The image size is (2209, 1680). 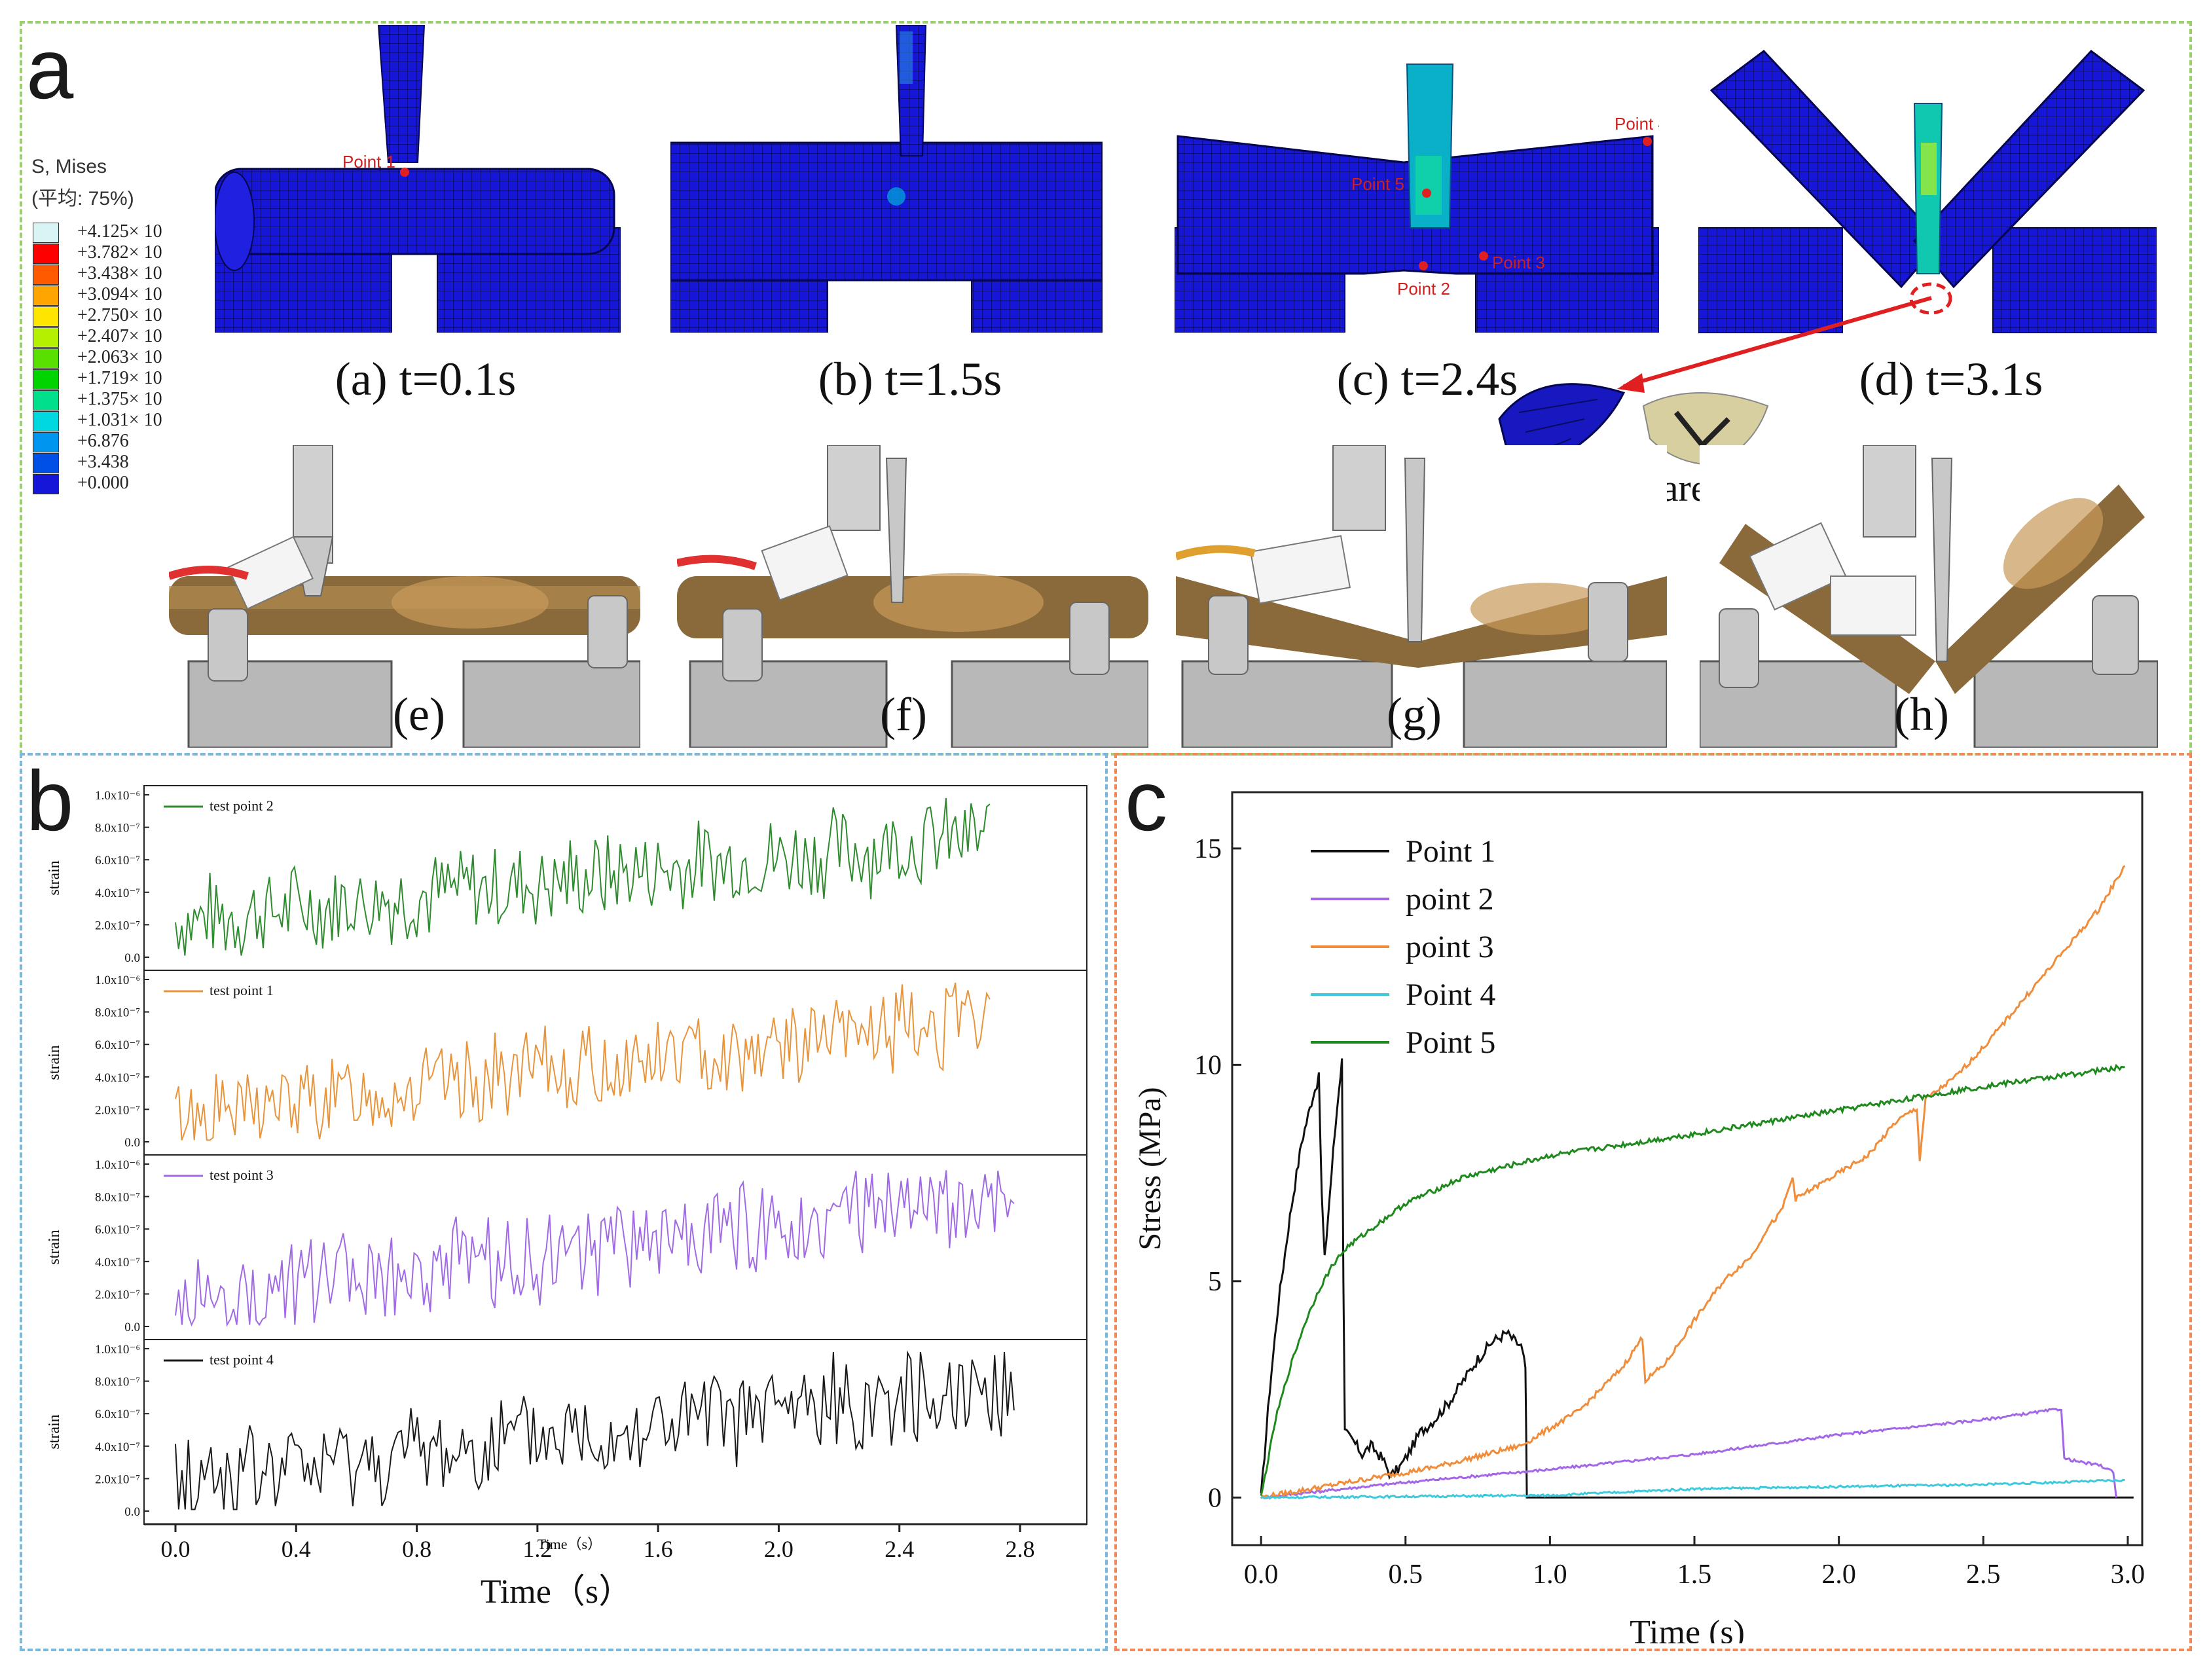 I want to click on legend-entry: test point 3, so click(x=242, y=1175).